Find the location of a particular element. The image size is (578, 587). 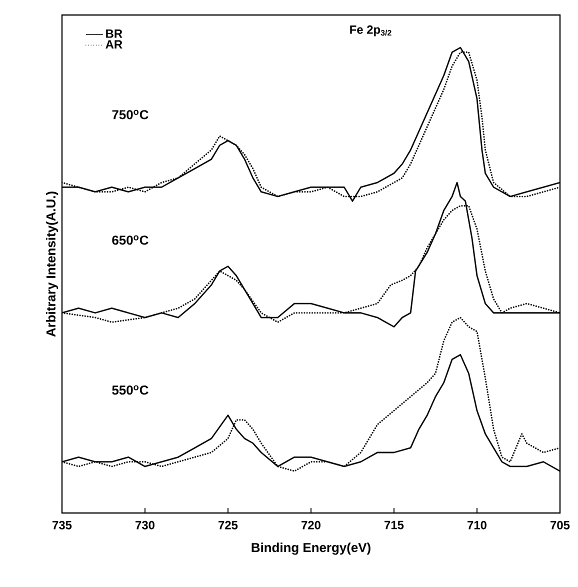

chart-title: Fe 2p$_{3/2}$ is located at coordinates (371, 30).